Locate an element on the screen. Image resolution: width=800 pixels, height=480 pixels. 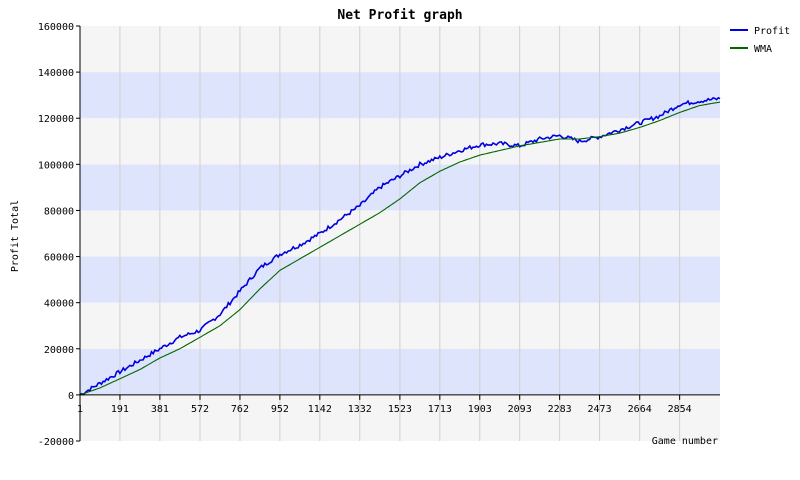
x-axis-label: Game number is located at coordinates (685, 441).